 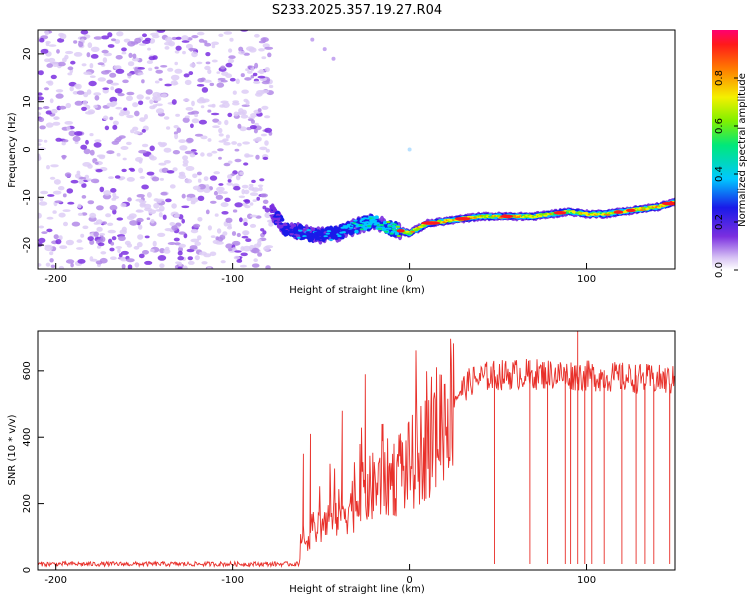 I want to click on snr-x-tick-label: -100, so click(x=232, y=580).